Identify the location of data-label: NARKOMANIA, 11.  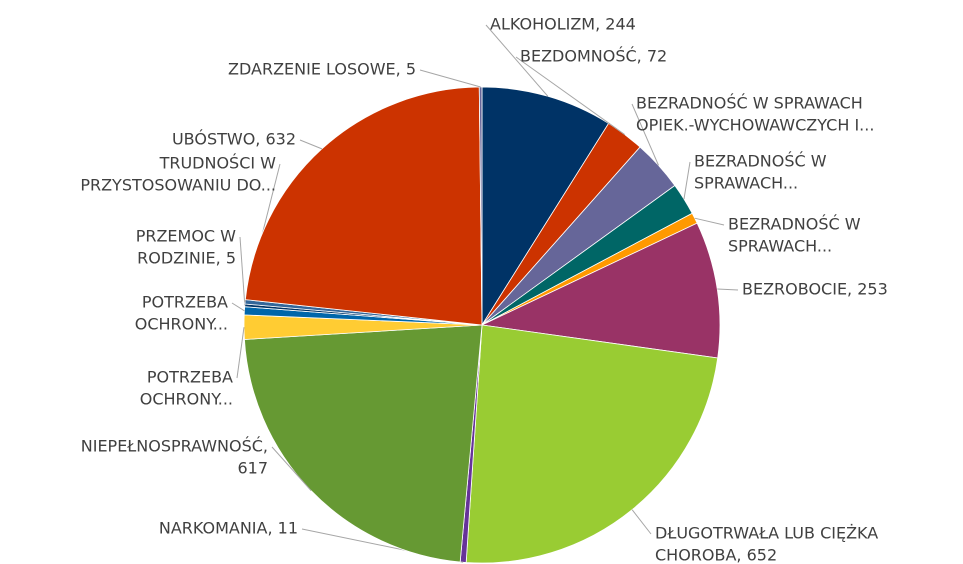
(228, 528).